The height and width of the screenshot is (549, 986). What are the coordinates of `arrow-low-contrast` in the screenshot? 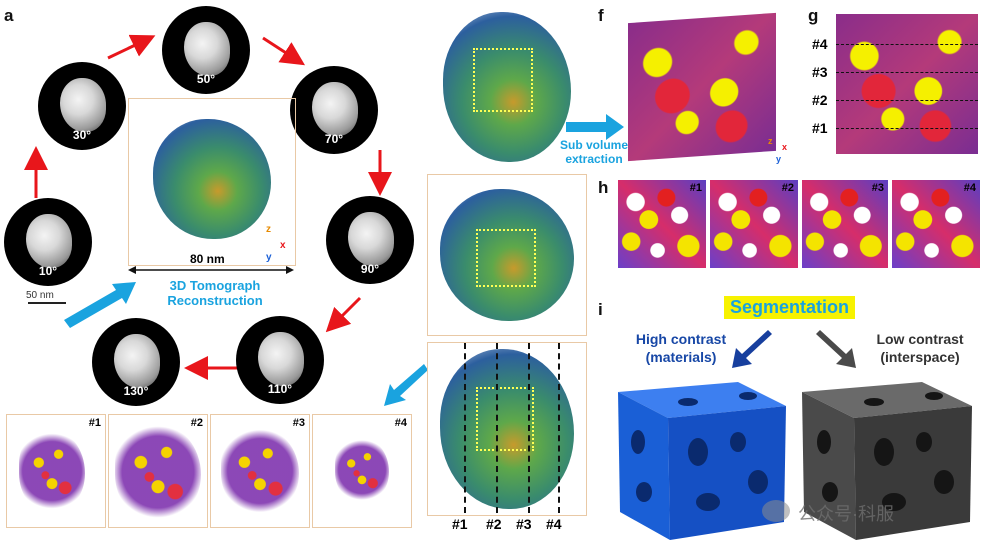 It's located at (836, 349).